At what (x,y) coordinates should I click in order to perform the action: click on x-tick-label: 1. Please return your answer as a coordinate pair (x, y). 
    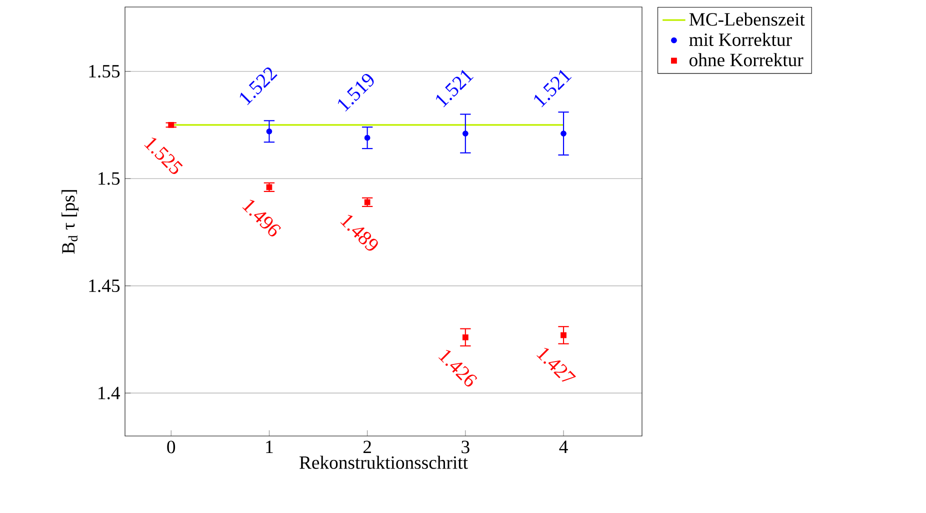
    Looking at the image, I should click on (269, 447).